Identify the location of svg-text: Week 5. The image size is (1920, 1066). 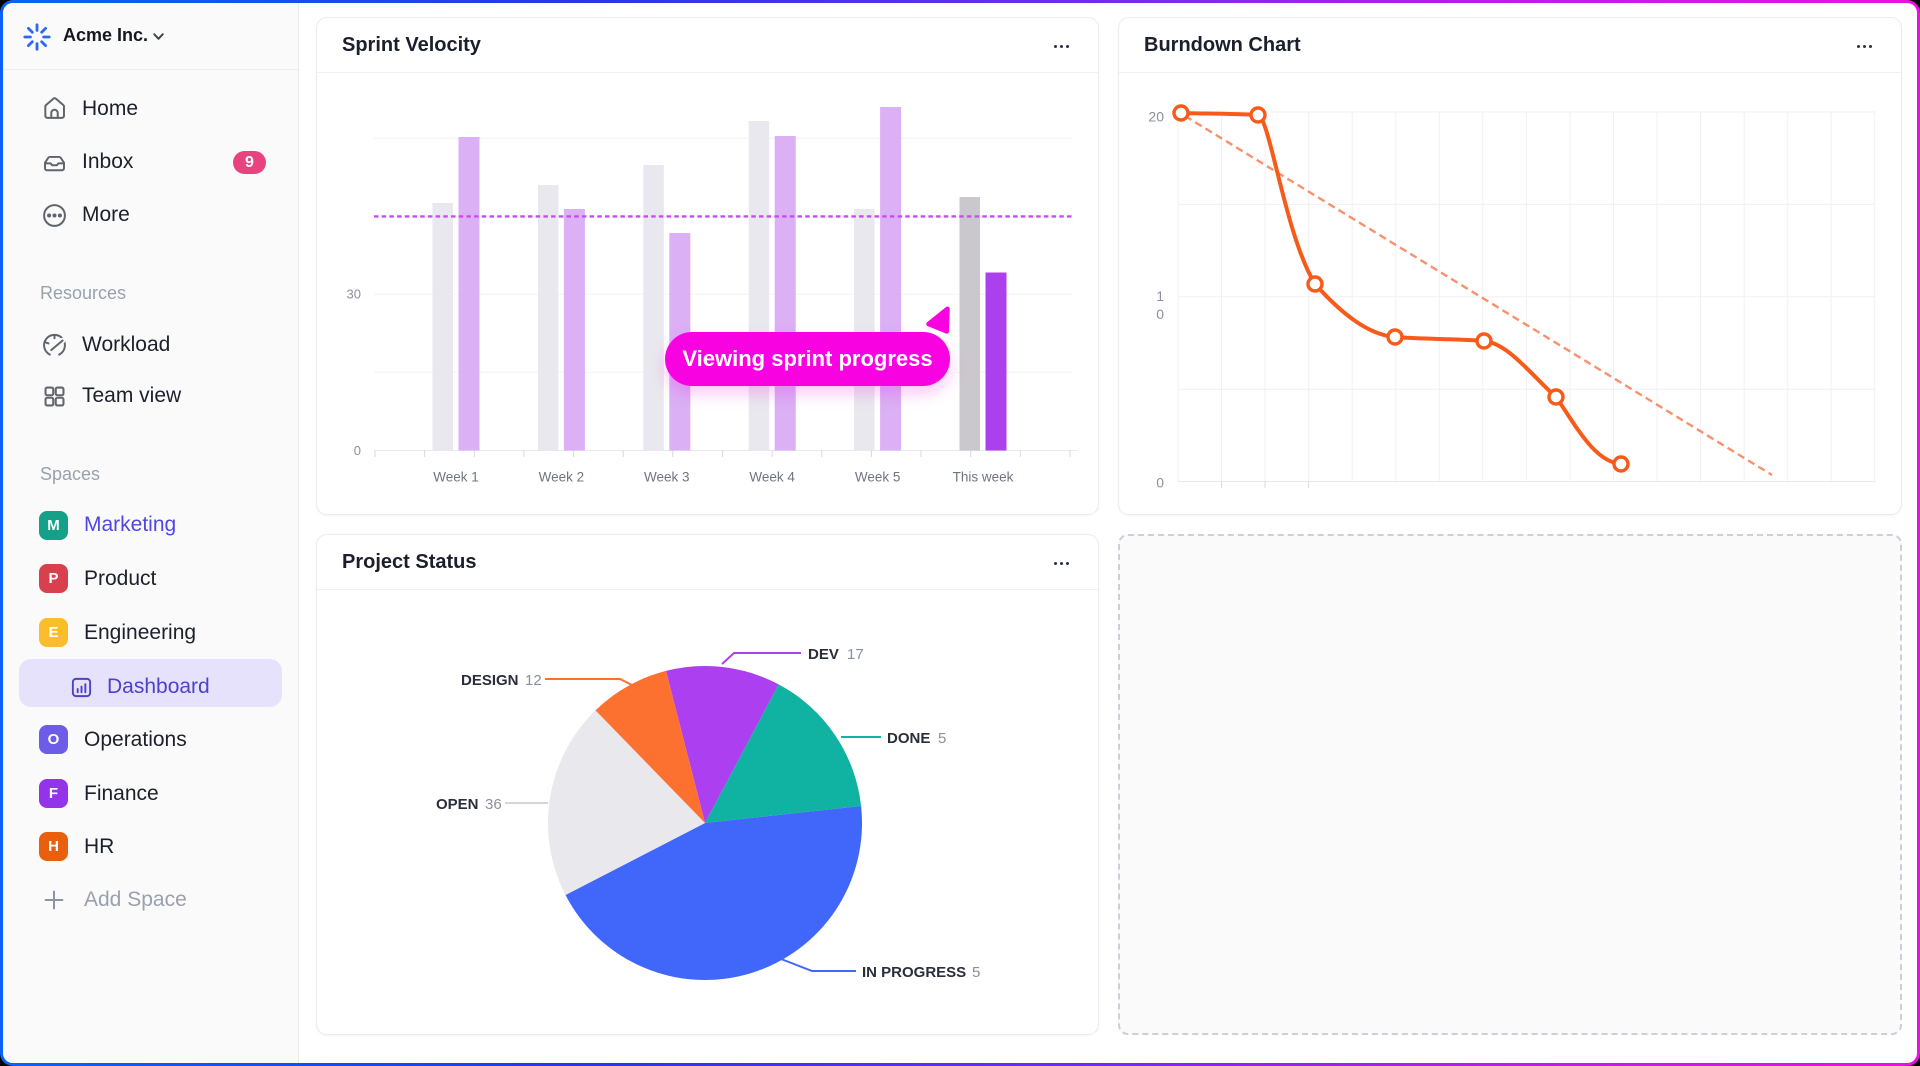
(878, 477).